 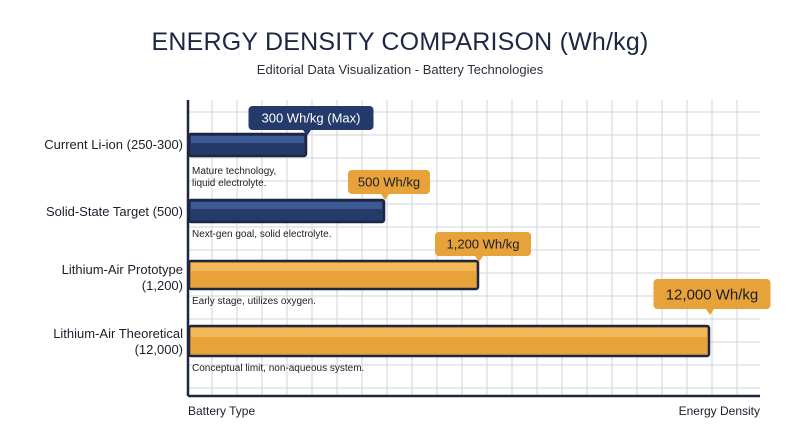 I want to click on data-label: 300 Wh/kg (Max), so click(x=311, y=118).